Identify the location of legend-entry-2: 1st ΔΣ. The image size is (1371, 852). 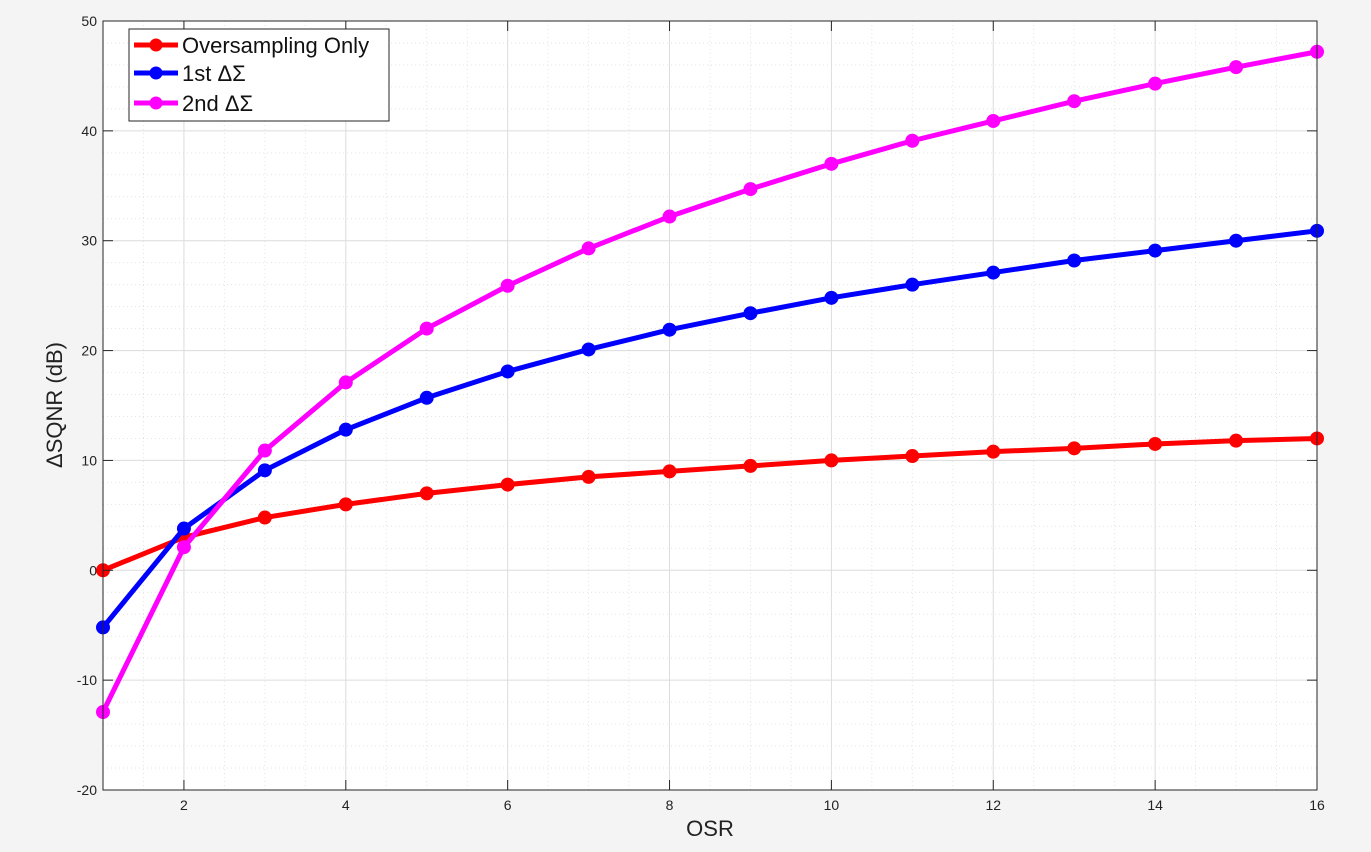
(190, 73).